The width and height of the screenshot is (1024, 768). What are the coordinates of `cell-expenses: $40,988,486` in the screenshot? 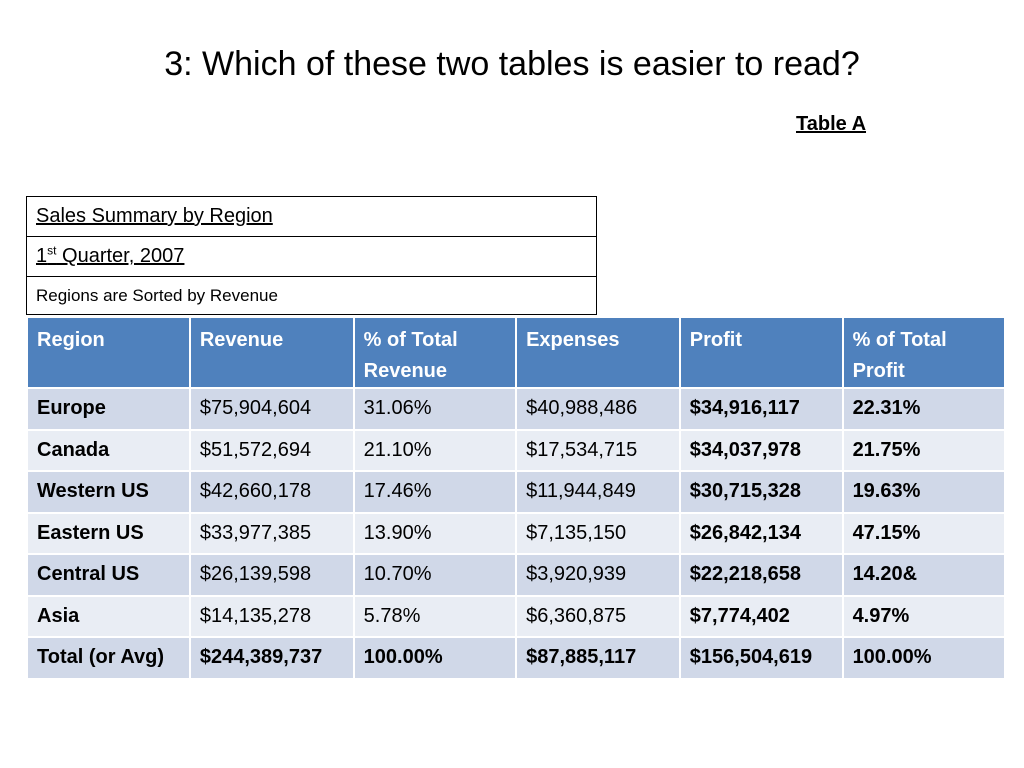 It's located at (598, 409).